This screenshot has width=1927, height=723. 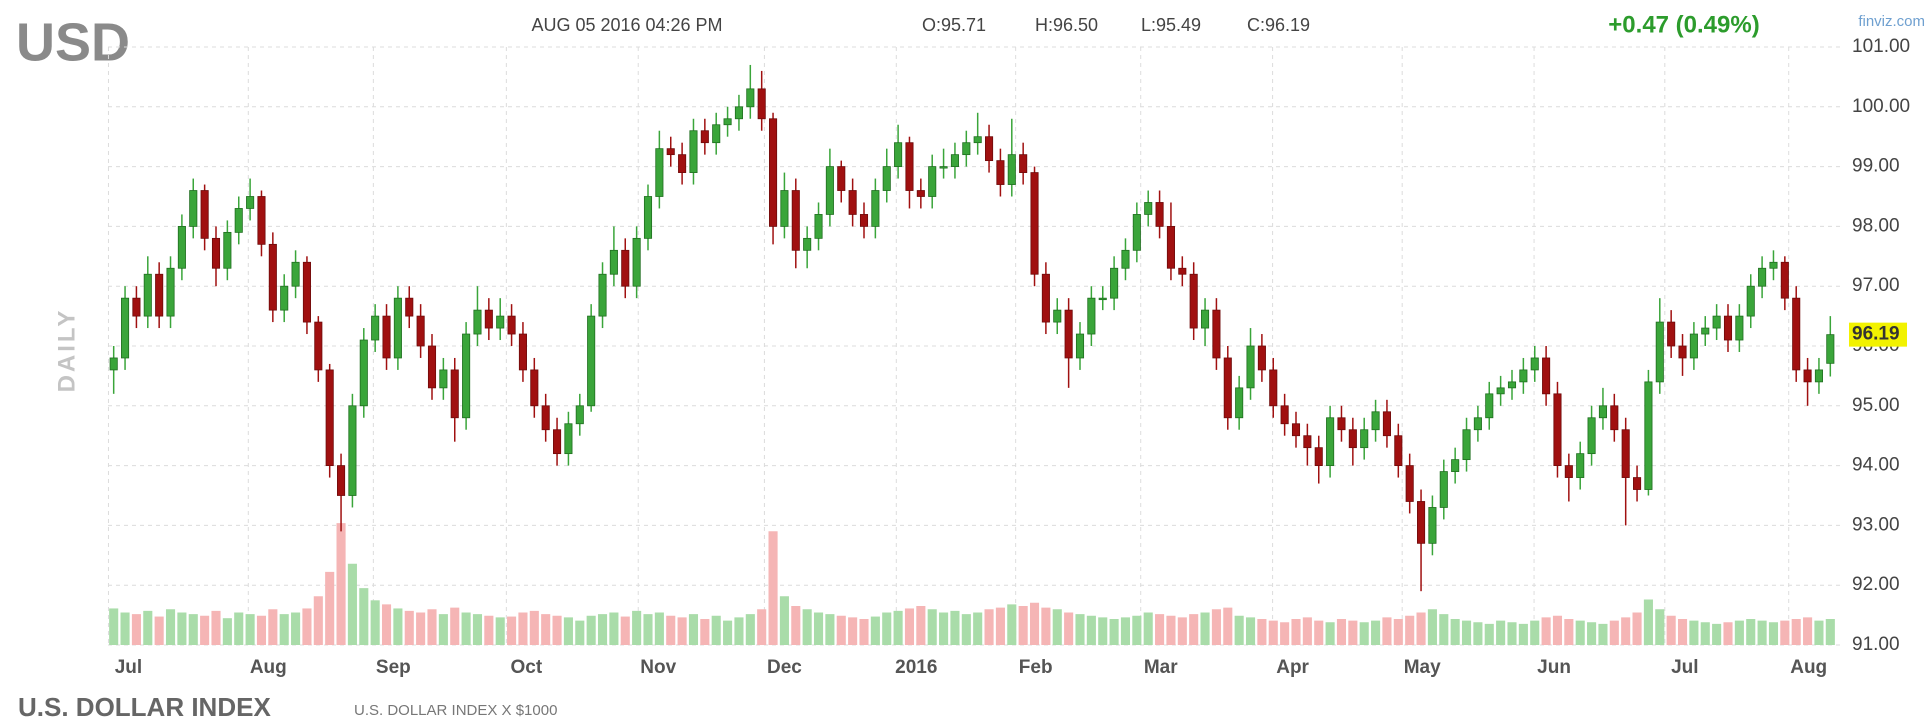 What do you see at coordinates (455, 710) in the screenshot?
I see `chart-subtitle: U.S. DOLLAR INDEX X $1000` at bounding box center [455, 710].